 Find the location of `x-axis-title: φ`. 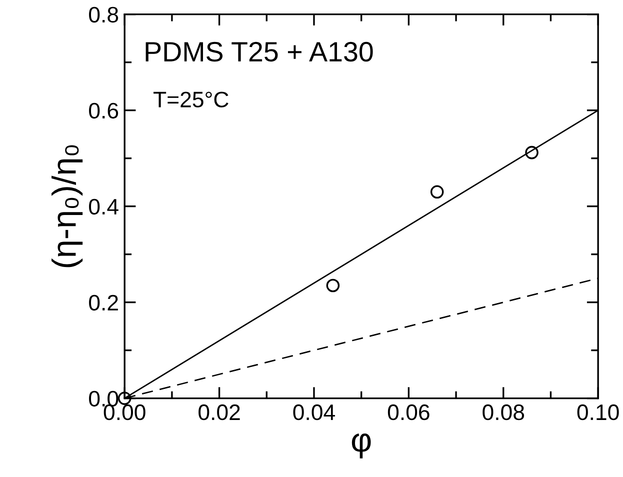

x-axis-title: φ is located at coordinates (361, 446).